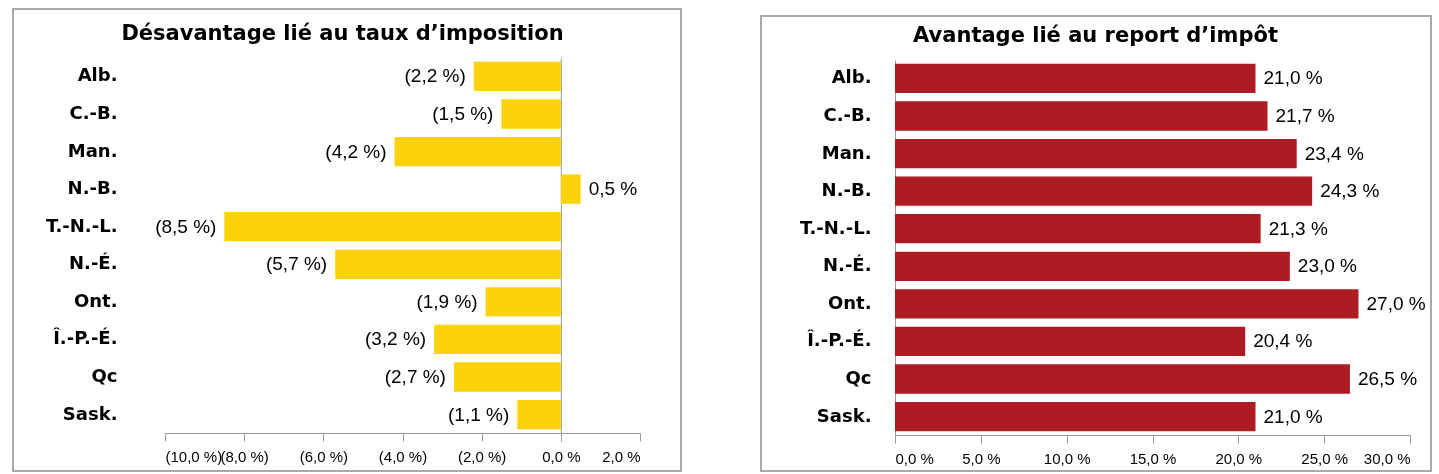  What do you see at coordinates (1325, 458) in the screenshot?
I see `x-tick-label: 25,0 %` at bounding box center [1325, 458].